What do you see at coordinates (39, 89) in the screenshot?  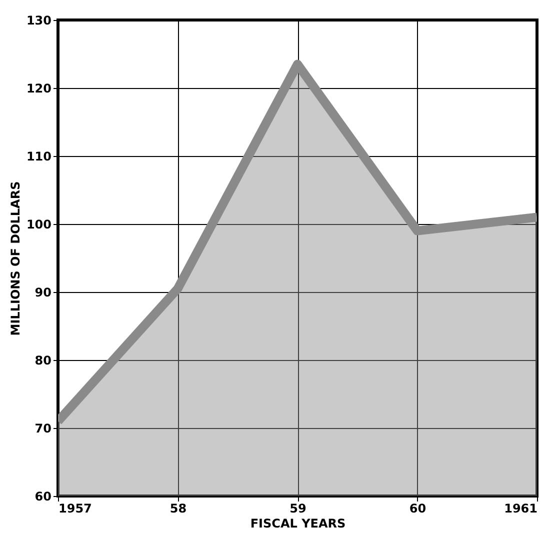 I see `y-tick-label: 120` at bounding box center [39, 89].